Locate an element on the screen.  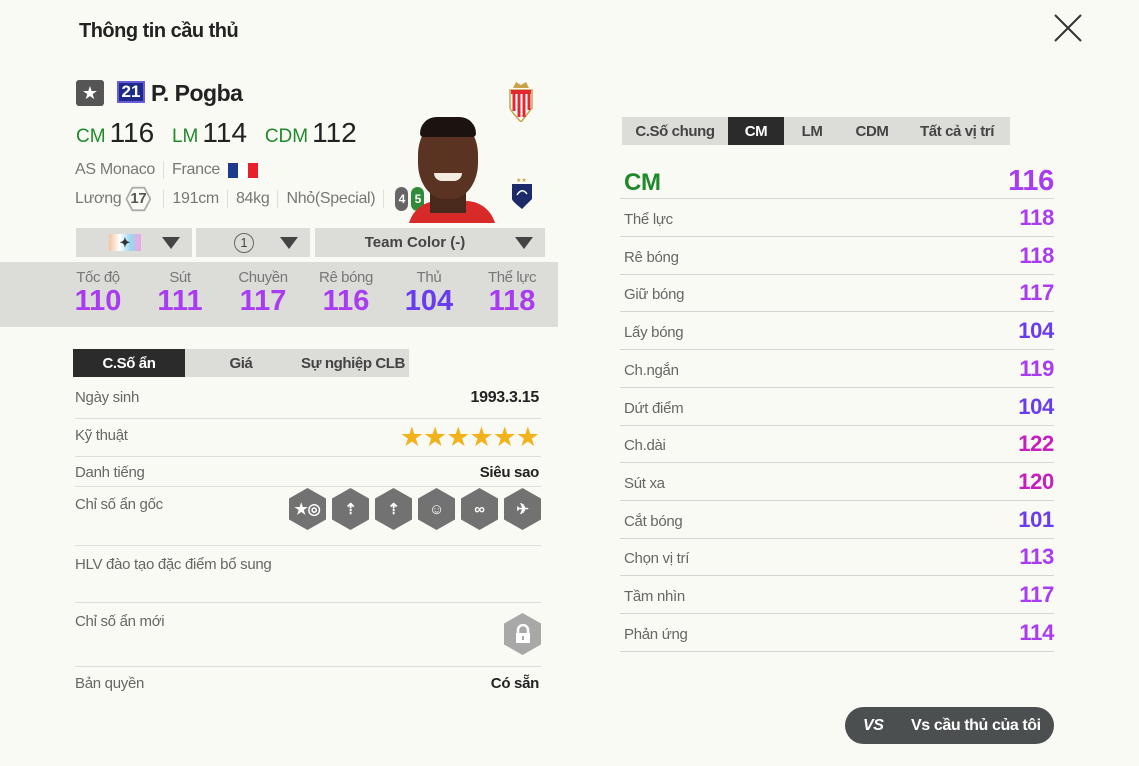
club-name: AS Monaco is located at coordinates (115, 169).